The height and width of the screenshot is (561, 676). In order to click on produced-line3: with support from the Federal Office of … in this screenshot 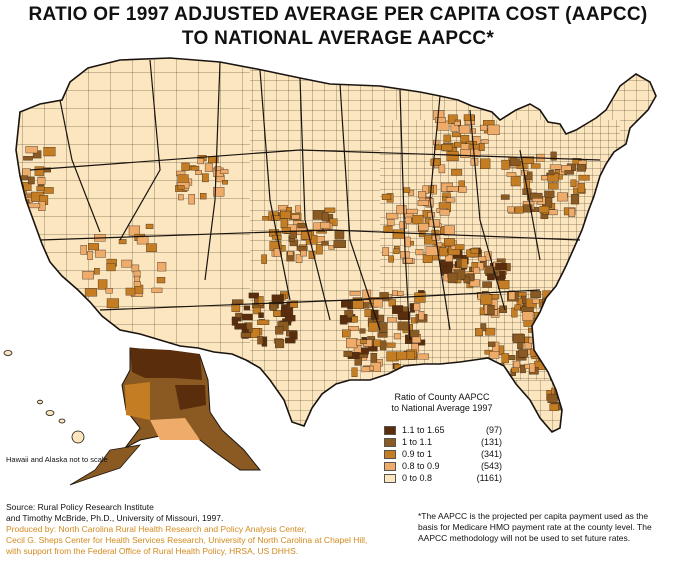, I will do `click(152, 551)`.